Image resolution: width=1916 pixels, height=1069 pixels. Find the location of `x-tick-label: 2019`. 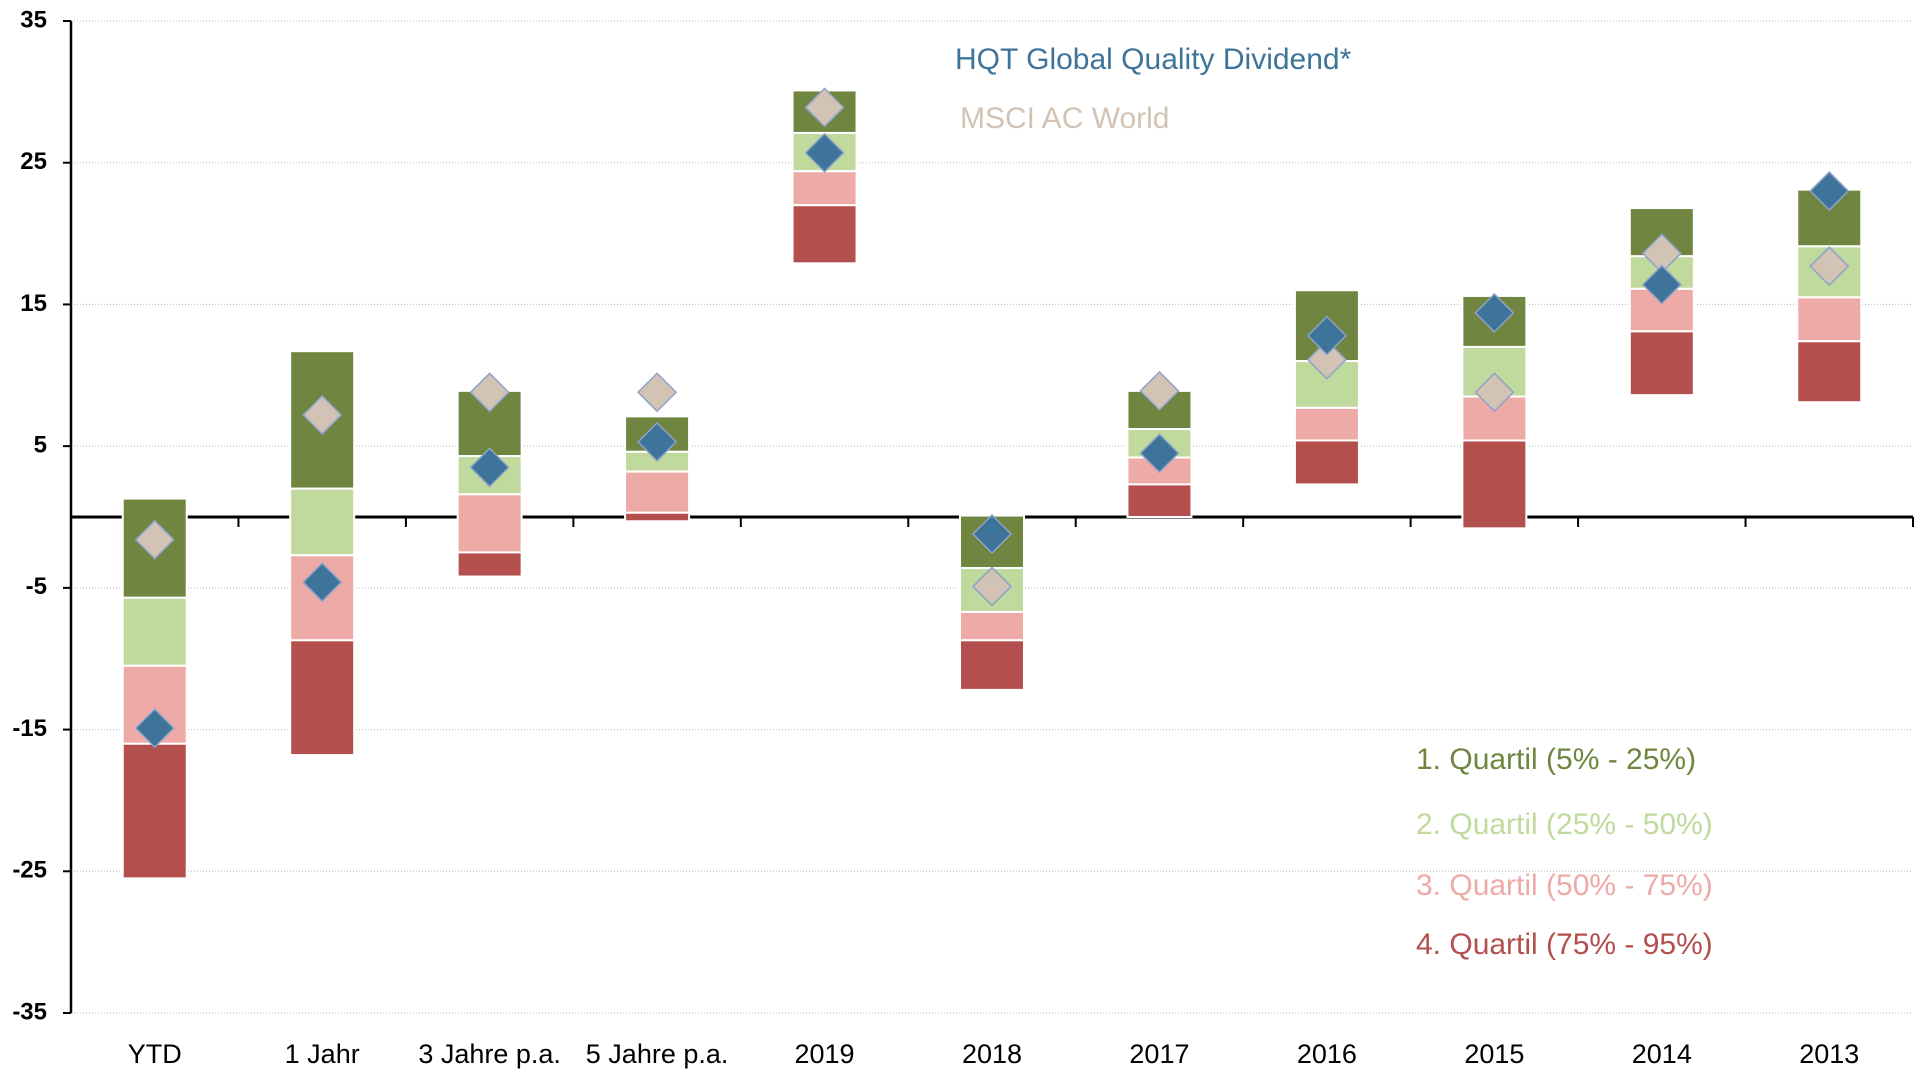

x-tick-label: 2019 is located at coordinates (825, 1054).